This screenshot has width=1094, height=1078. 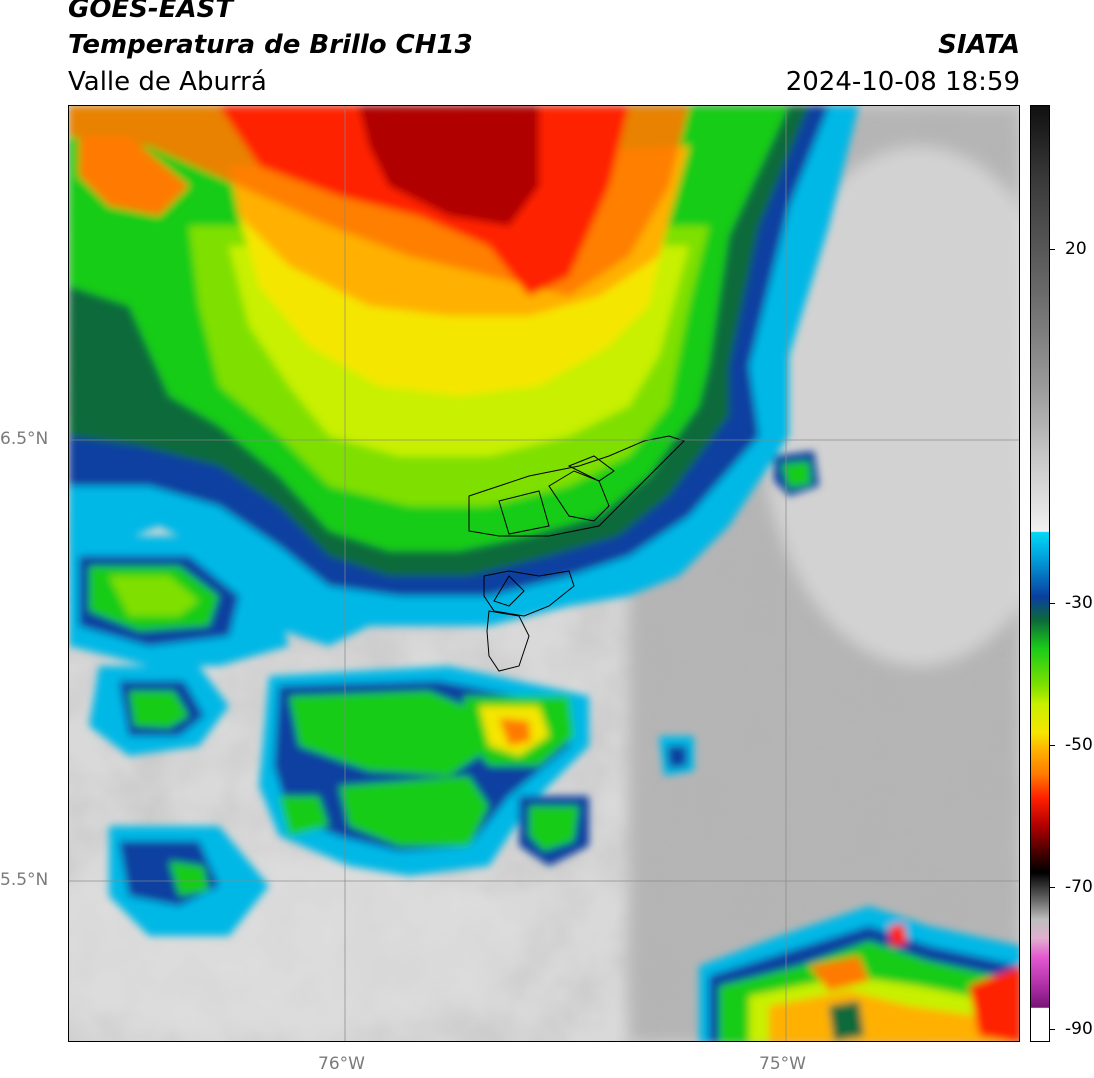 I want to click on region-subtitle: Valle de Aburrá, so click(x=167, y=82).